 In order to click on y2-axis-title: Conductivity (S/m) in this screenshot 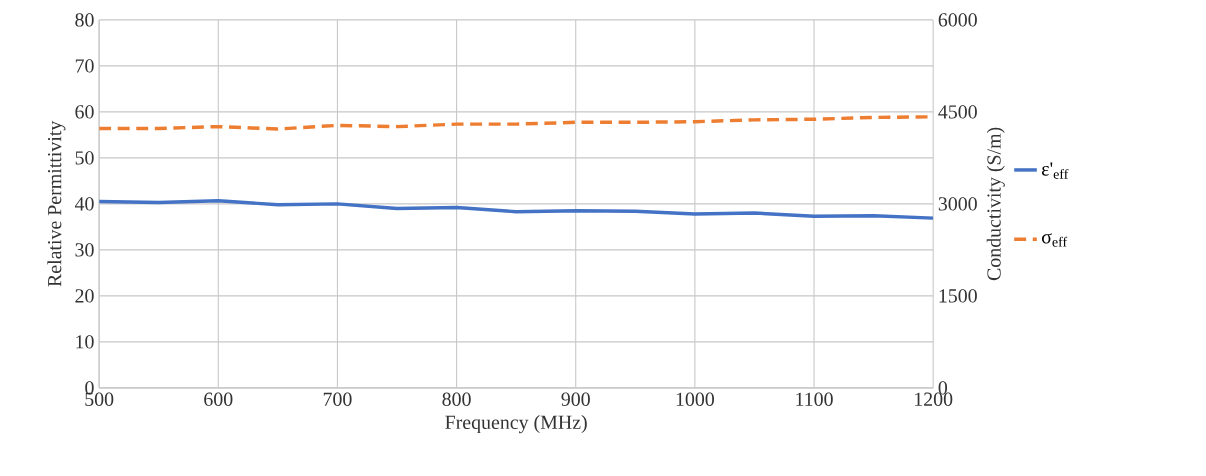, I will do `click(995, 203)`.